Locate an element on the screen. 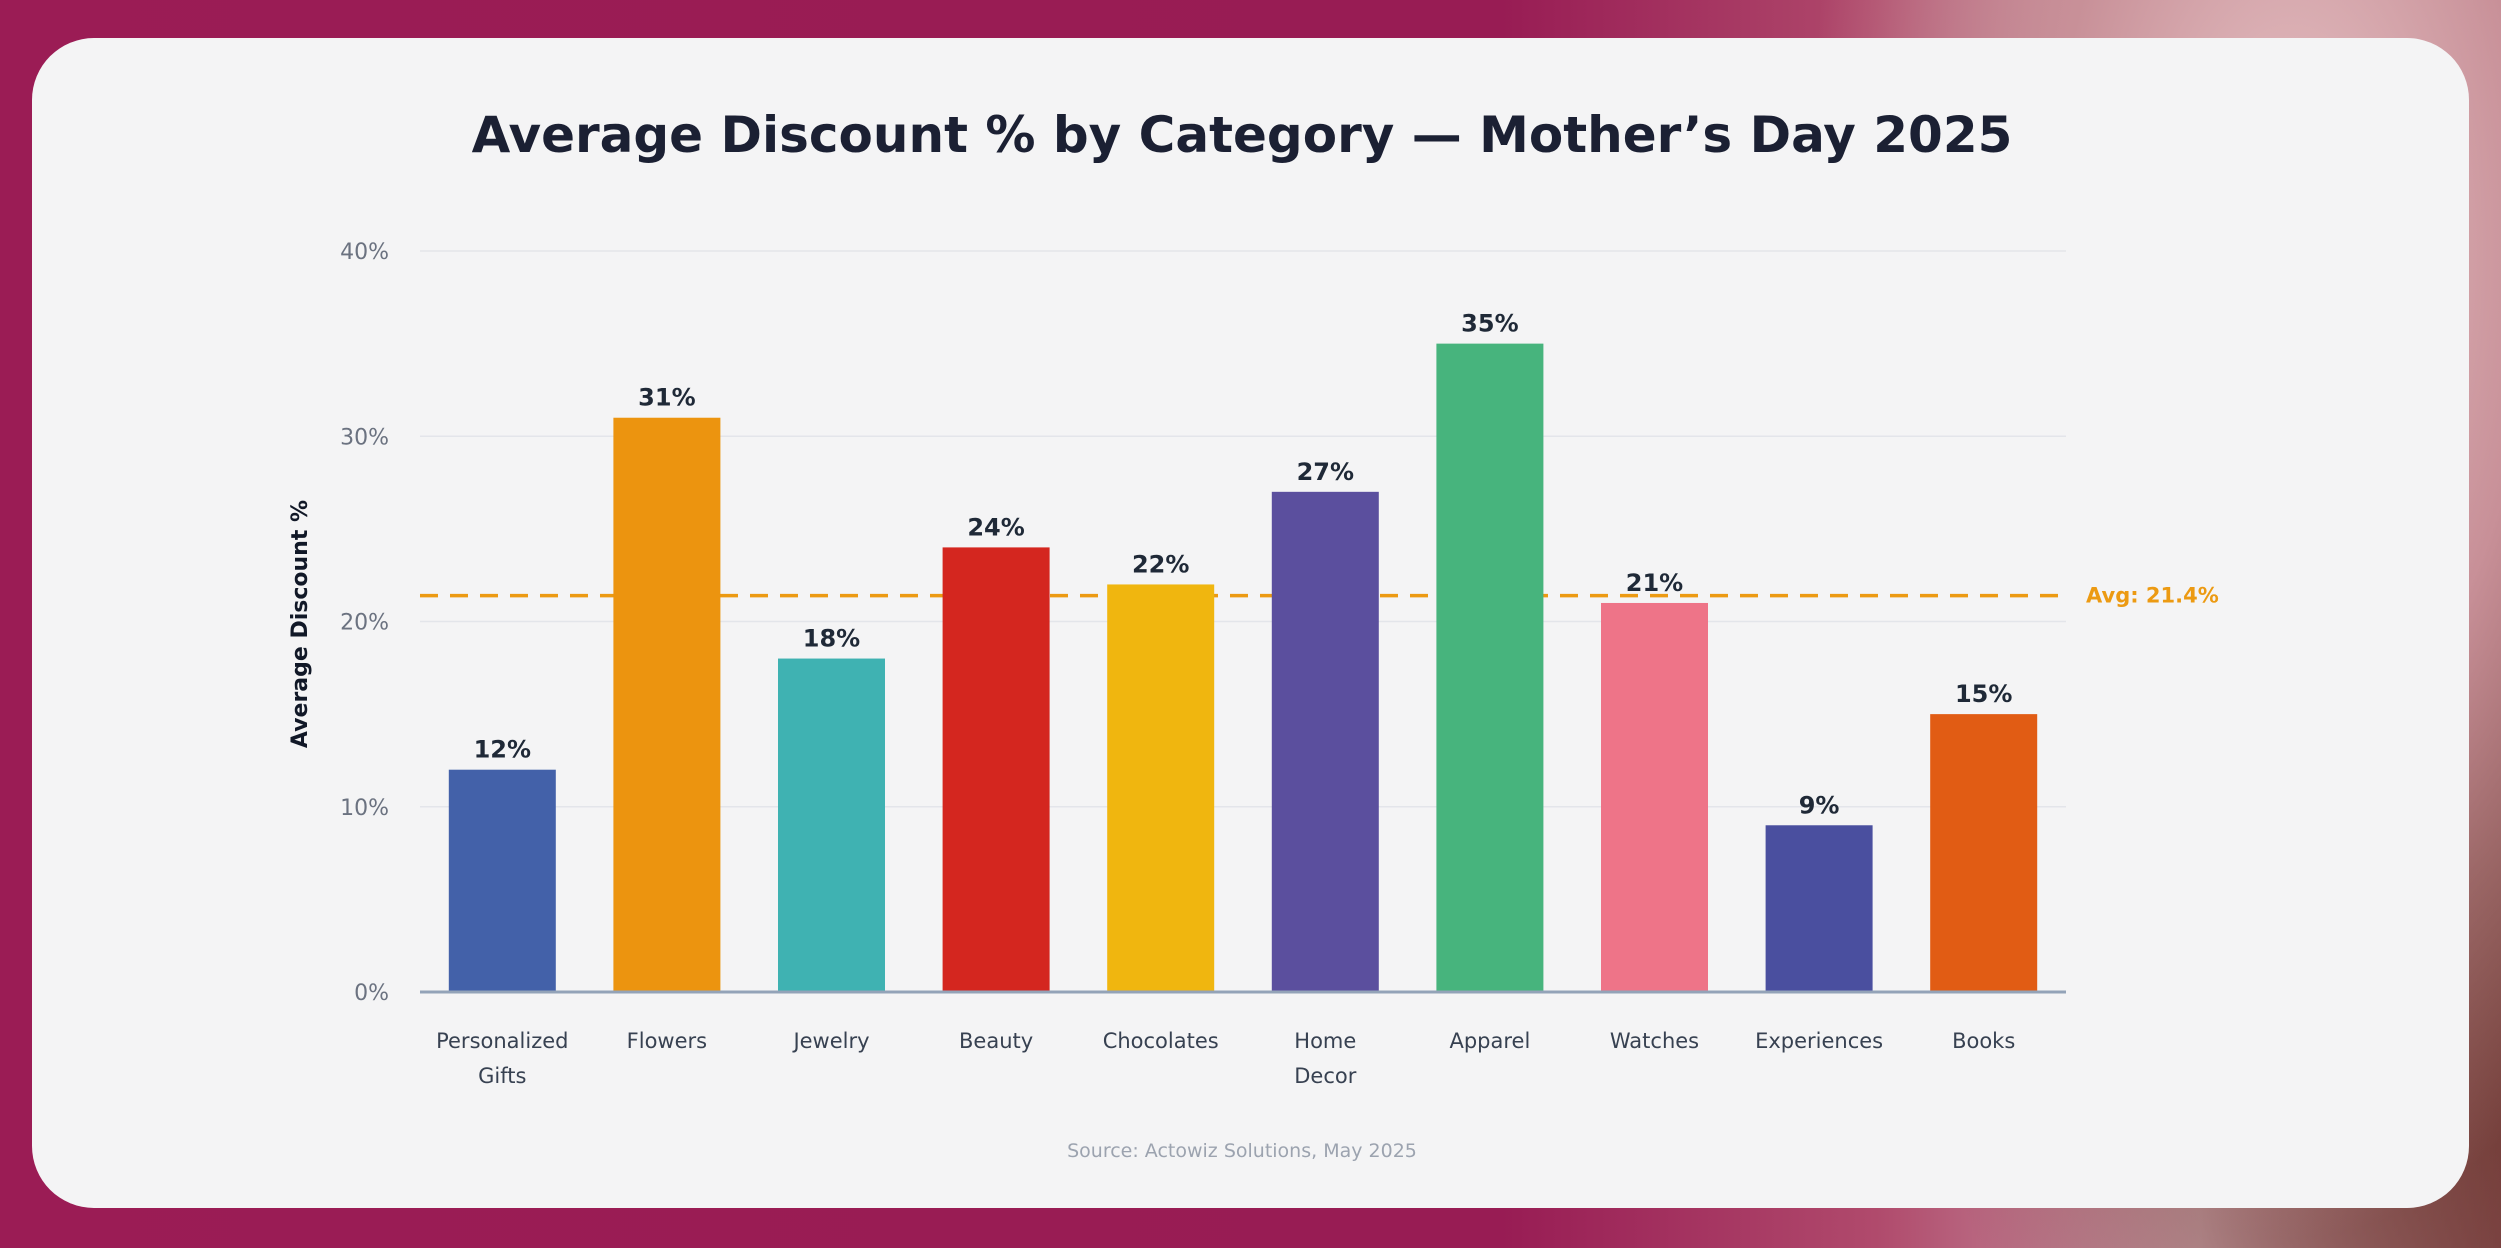  data-label: 31% is located at coordinates (666, 398).